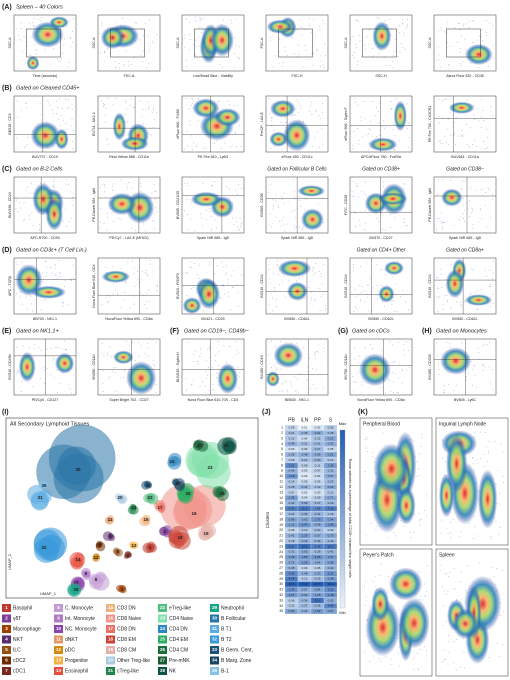 The width and height of the screenshot is (510, 680). I want to click on cell-value: 0.34, so click(305, 600).